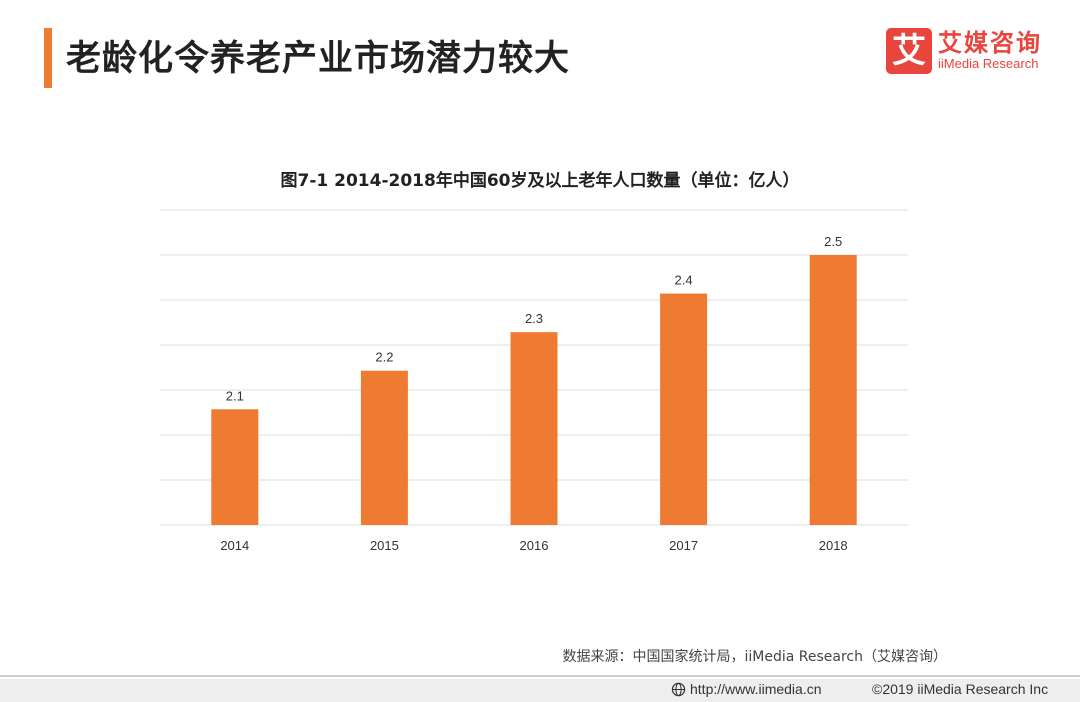 The image size is (1080, 702). I want to click on footer-divider, so click(540, 676).